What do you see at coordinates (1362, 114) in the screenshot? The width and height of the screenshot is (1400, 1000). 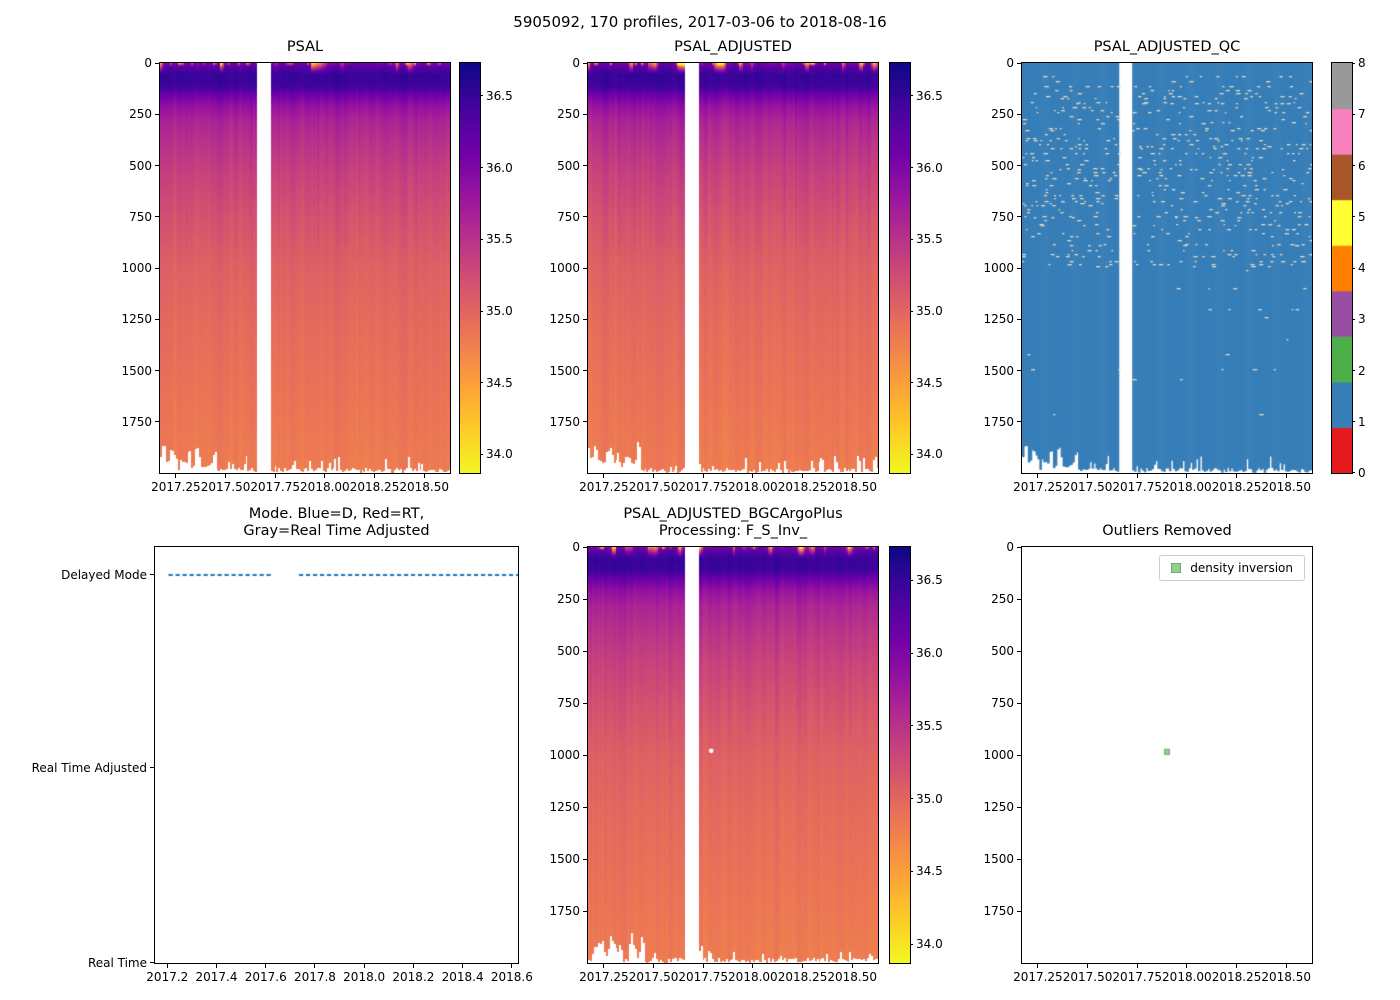 I see `colorbar-tick-label: 7` at bounding box center [1362, 114].